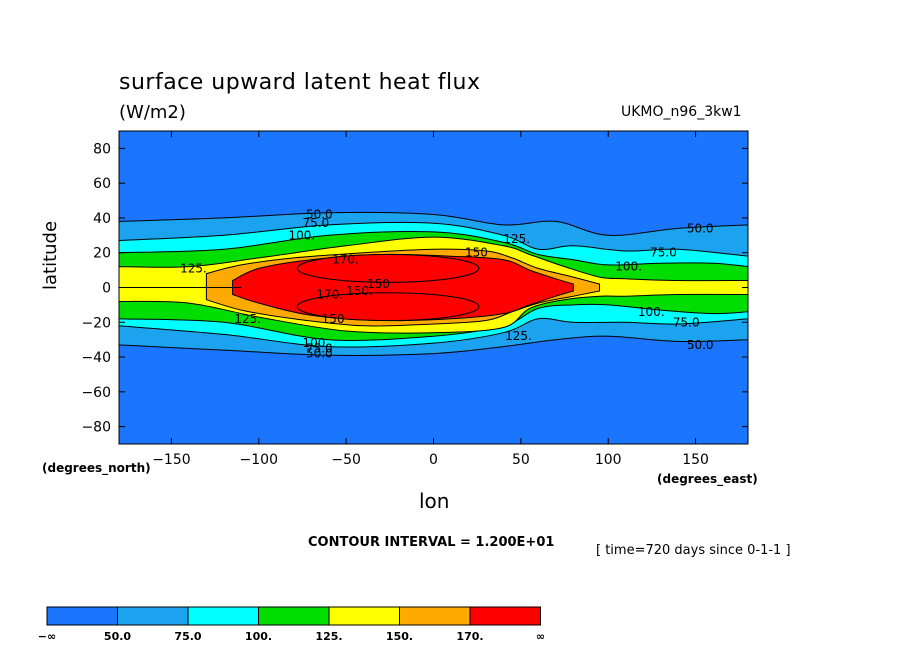 Image resolution: width=904 pixels, height=654 pixels. Describe the element at coordinates (431, 542) in the screenshot. I see `contour-interval-note: CONTOUR INTERVAL = 1.200E+01` at that location.